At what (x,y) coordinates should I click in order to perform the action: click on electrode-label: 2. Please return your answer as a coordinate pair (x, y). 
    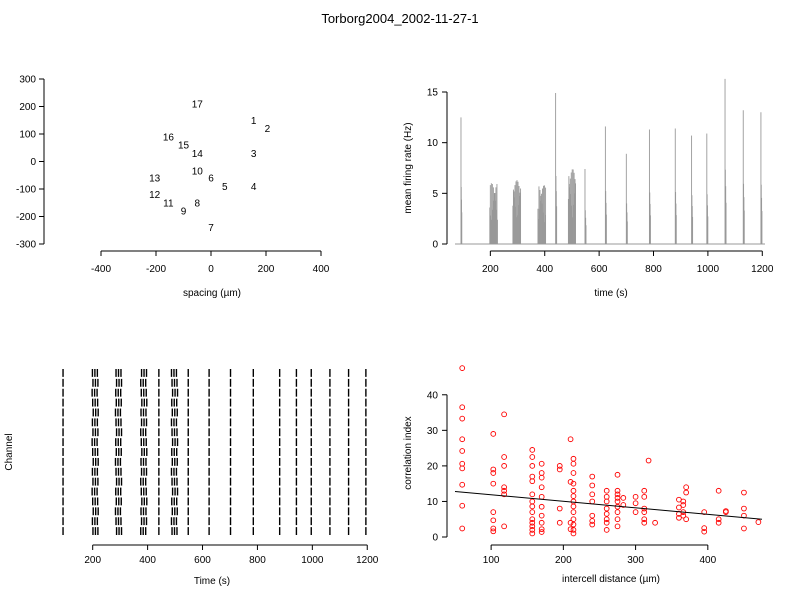
    Looking at the image, I should click on (268, 129).